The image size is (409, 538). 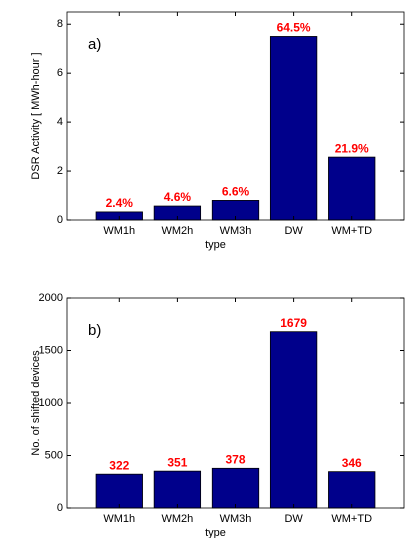 What do you see at coordinates (60, 171) in the screenshot?
I see `y-tick-label: 2` at bounding box center [60, 171].